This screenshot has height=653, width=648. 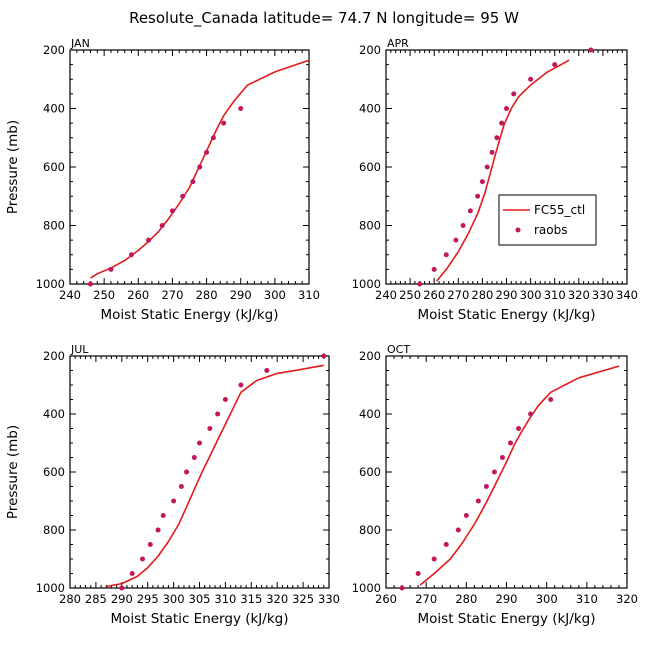 What do you see at coordinates (148, 599) in the screenshot?
I see `x-tick-label: 295` at bounding box center [148, 599].